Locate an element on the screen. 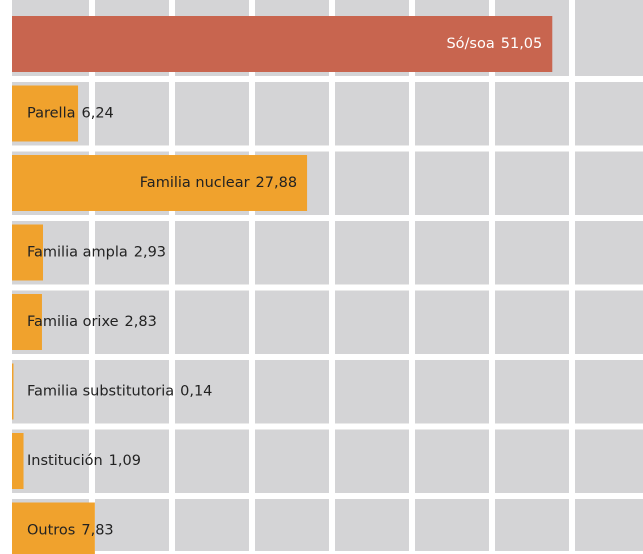  bar-label: Familia nuclear 27,88 is located at coordinates (218, 183).